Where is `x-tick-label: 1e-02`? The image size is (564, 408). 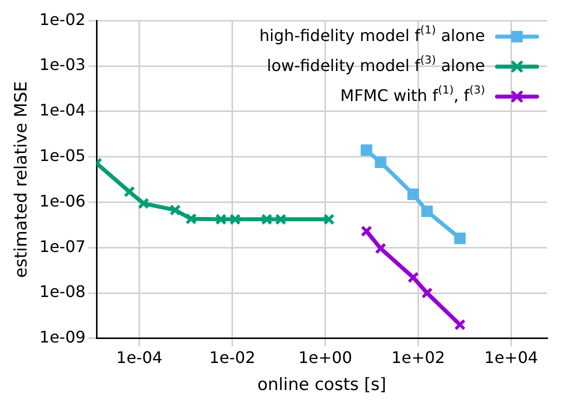 x-tick-label: 1e-02 is located at coordinates (232, 358).